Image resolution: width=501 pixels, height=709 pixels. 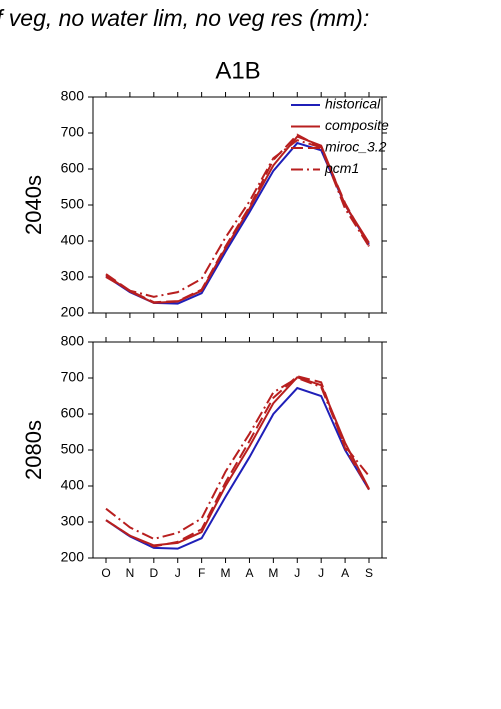 What do you see at coordinates (153, 573) in the screenshot?
I see `x-tick-label: D` at bounding box center [153, 573].